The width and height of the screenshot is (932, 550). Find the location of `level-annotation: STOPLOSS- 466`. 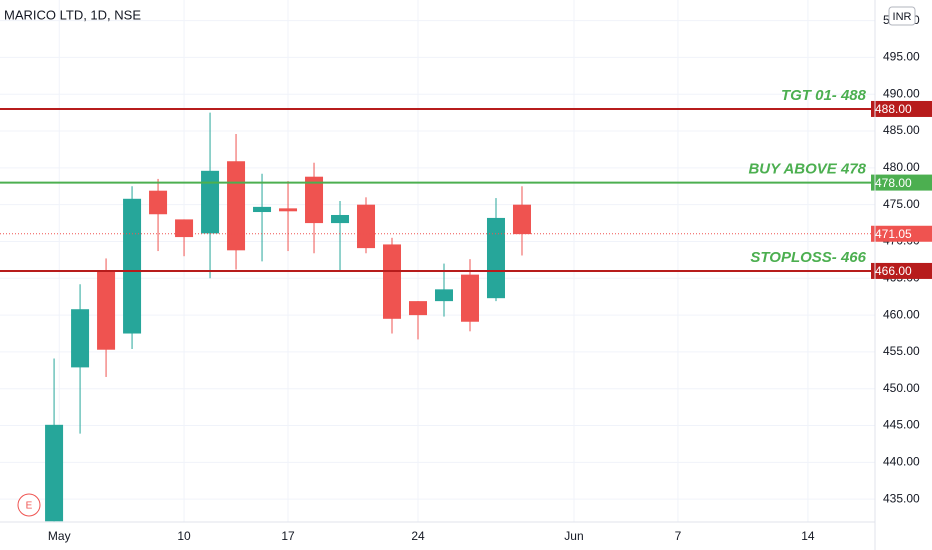

level-annotation: STOPLOSS- 466 is located at coordinates (808, 257).